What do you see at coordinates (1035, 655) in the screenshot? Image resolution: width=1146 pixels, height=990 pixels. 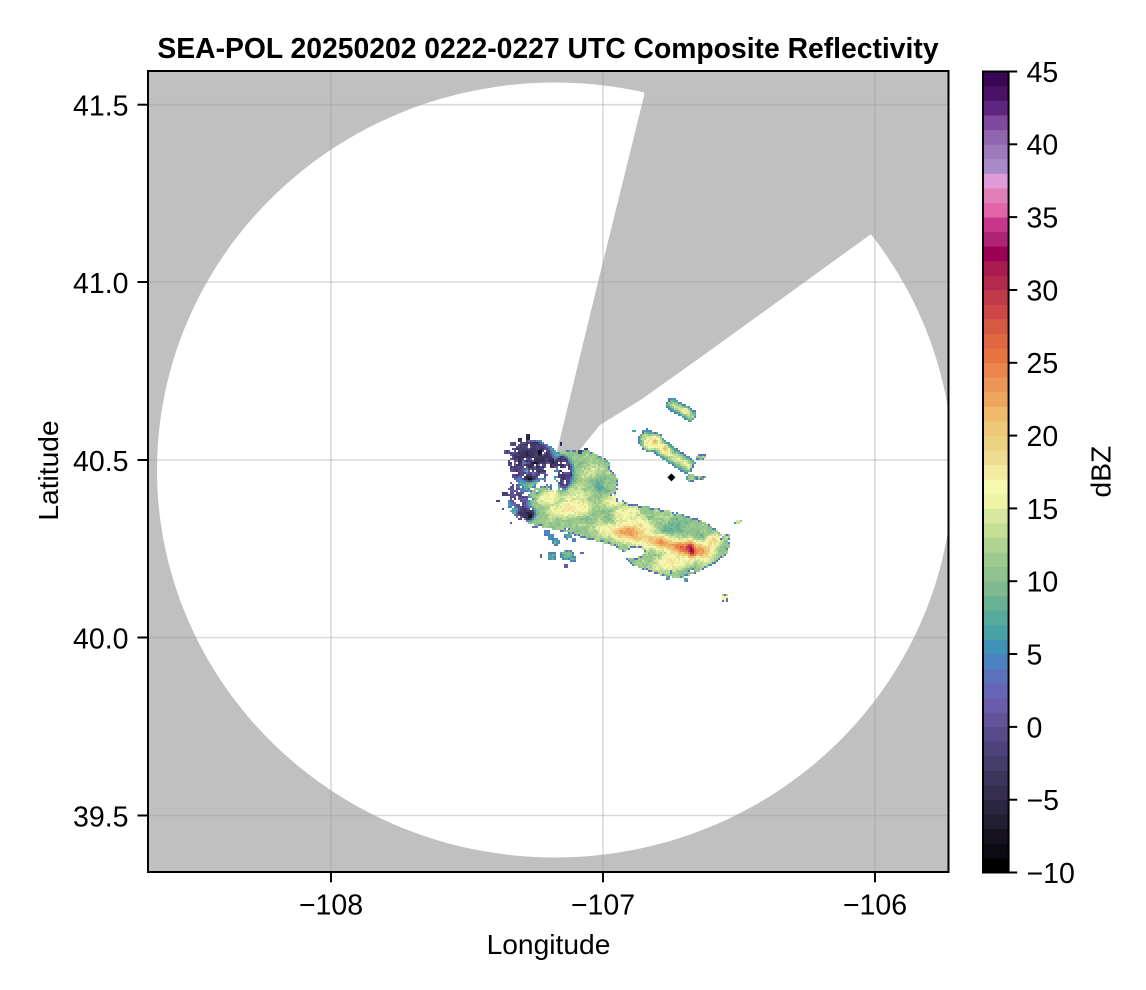 I see `svg-text: 5` at bounding box center [1035, 655].